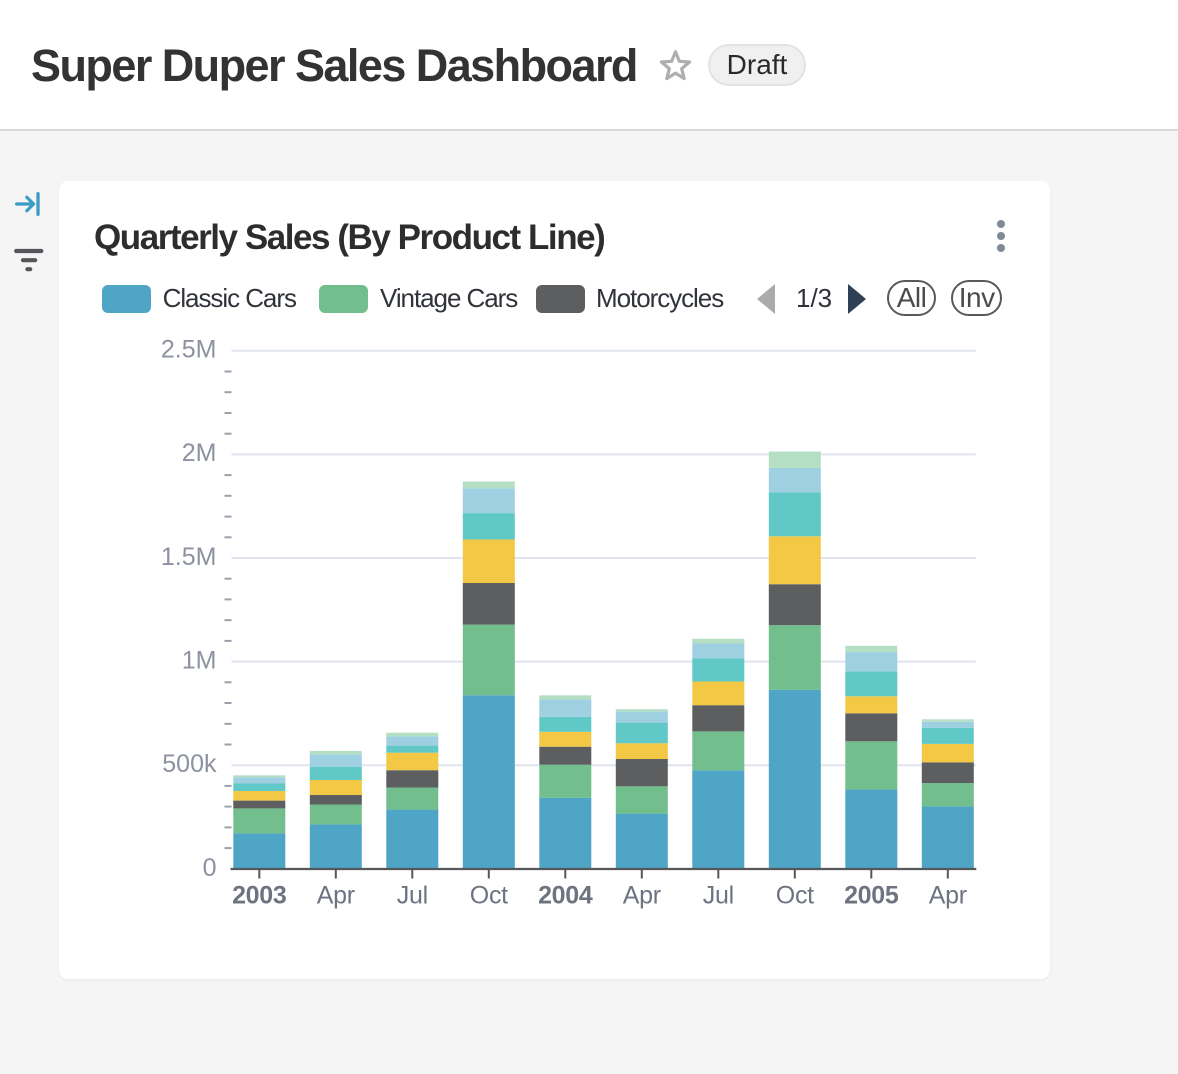 This screenshot has width=1178, height=1074. I want to click on svg-text: 2005, so click(871, 896).